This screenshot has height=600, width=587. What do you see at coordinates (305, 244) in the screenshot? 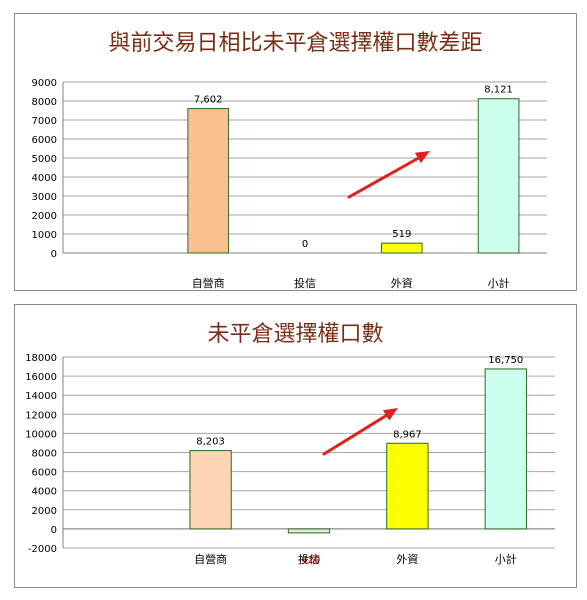
I see `data-label: 0` at bounding box center [305, 244].